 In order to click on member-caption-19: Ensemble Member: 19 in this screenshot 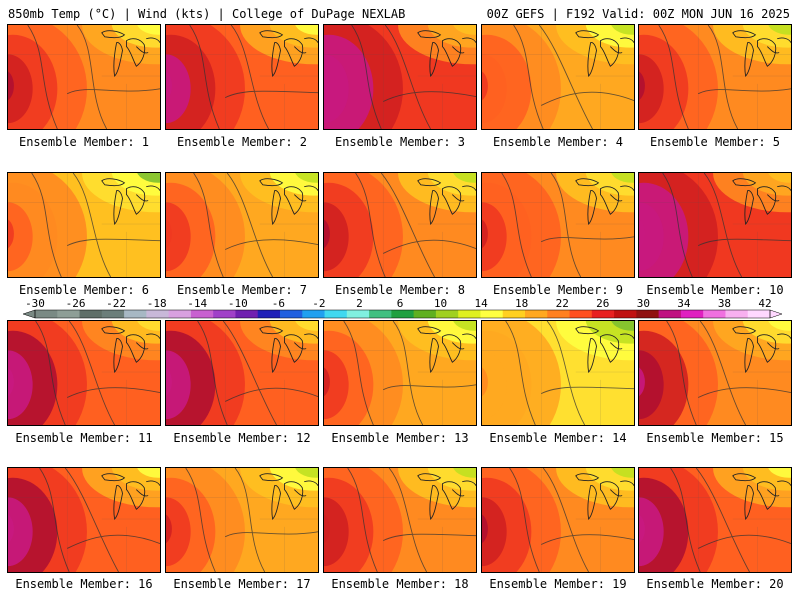, I will do `click(558, 584)`.